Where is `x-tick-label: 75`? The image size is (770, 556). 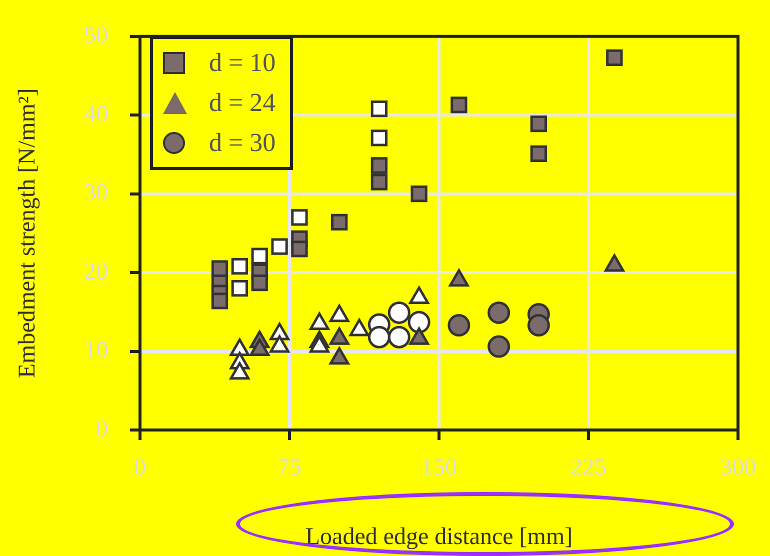 x-tick-label: 75 is located at coordinates (290, 467).